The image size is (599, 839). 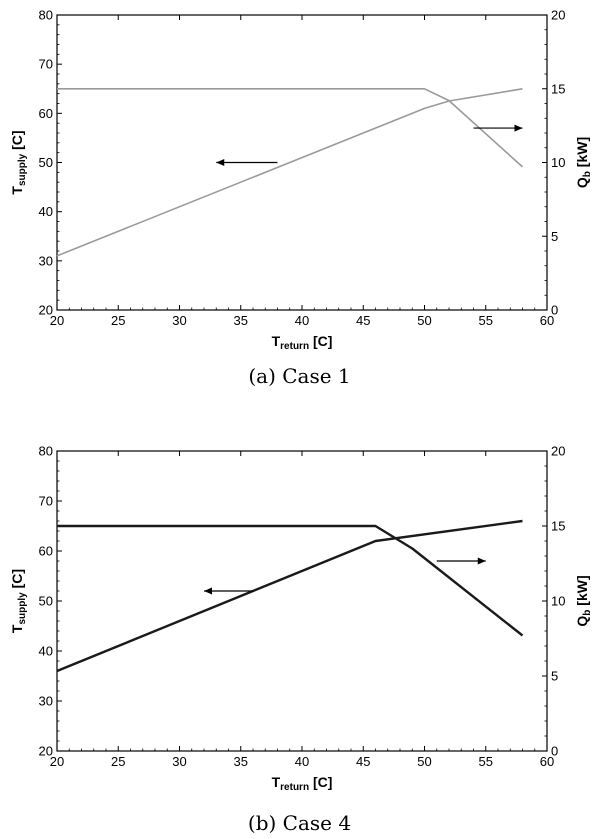 I want to click on chart-b-y-right-axis-label-main: Q, so click(x=582, y=621).